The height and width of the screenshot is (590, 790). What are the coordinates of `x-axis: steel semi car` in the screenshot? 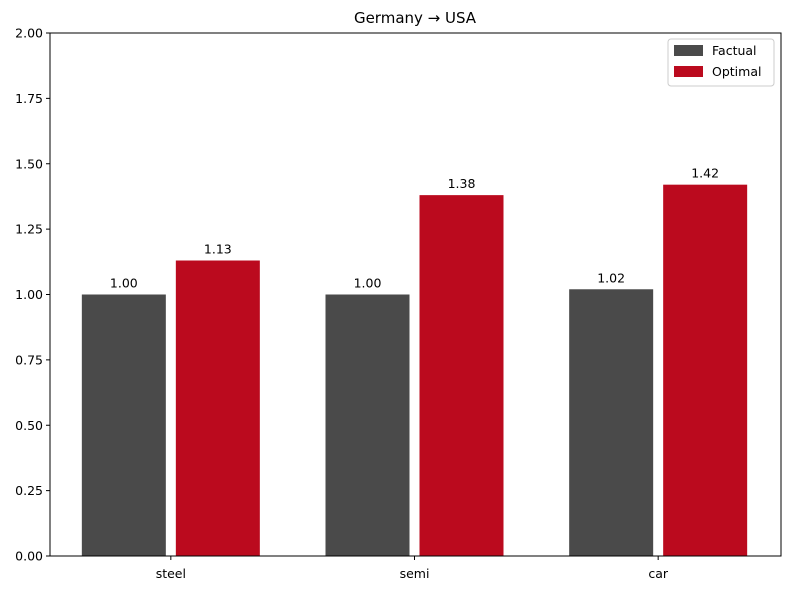 It's located at (412, 568).